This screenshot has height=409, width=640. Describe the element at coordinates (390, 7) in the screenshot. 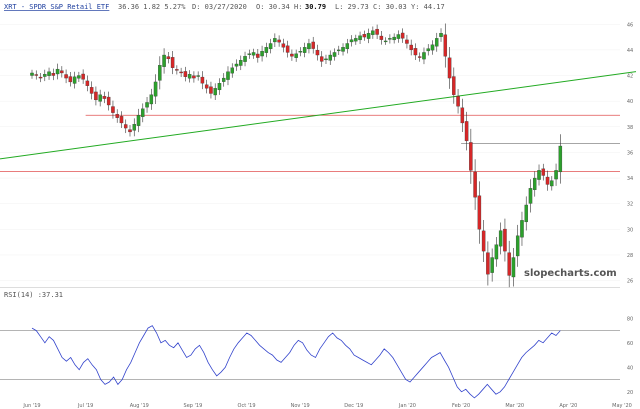

I see `close-readout: C: 30.03` at that location.